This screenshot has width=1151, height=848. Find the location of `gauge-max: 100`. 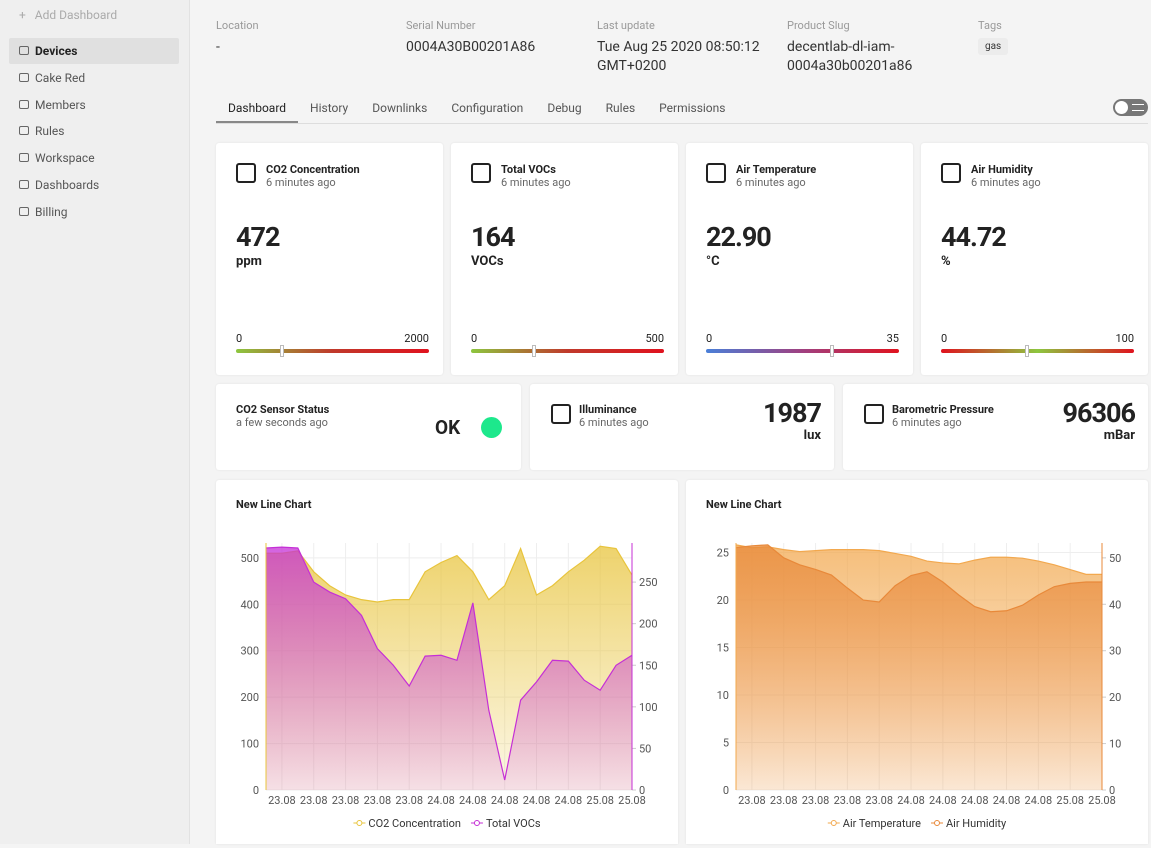

gauge-max: 100 is located at coordinates (1124, 338).